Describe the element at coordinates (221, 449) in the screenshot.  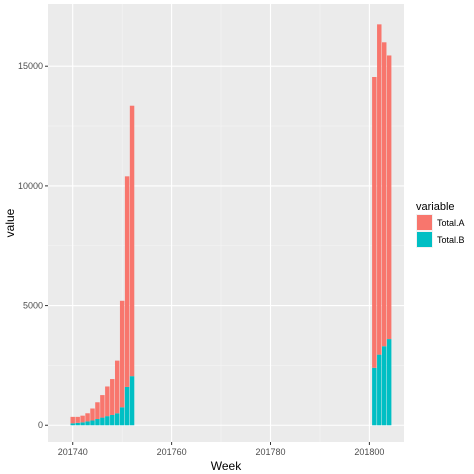
I see `x-axis: 201740 201760 201780 201800` at that location.